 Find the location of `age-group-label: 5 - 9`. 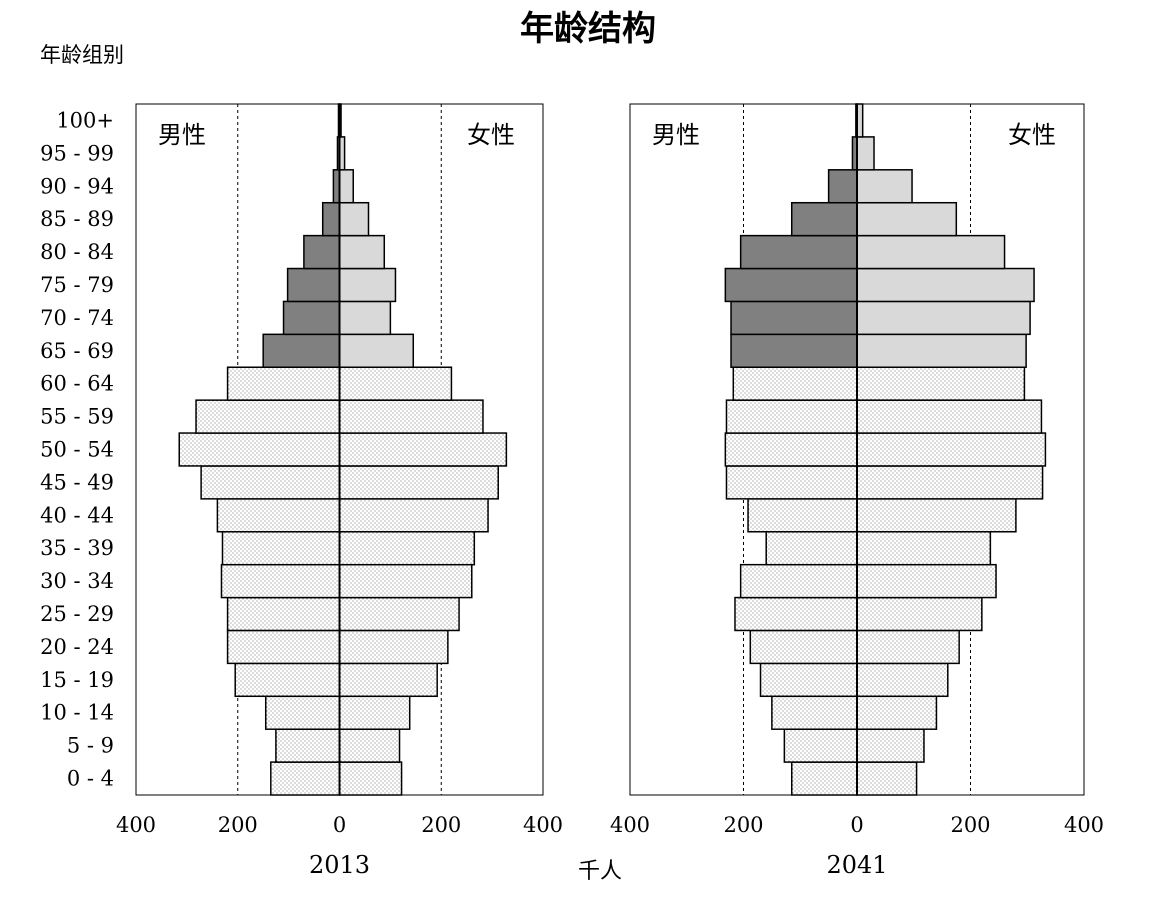

age-group-label: 5 - 9 is located at coordinates (90, 746).